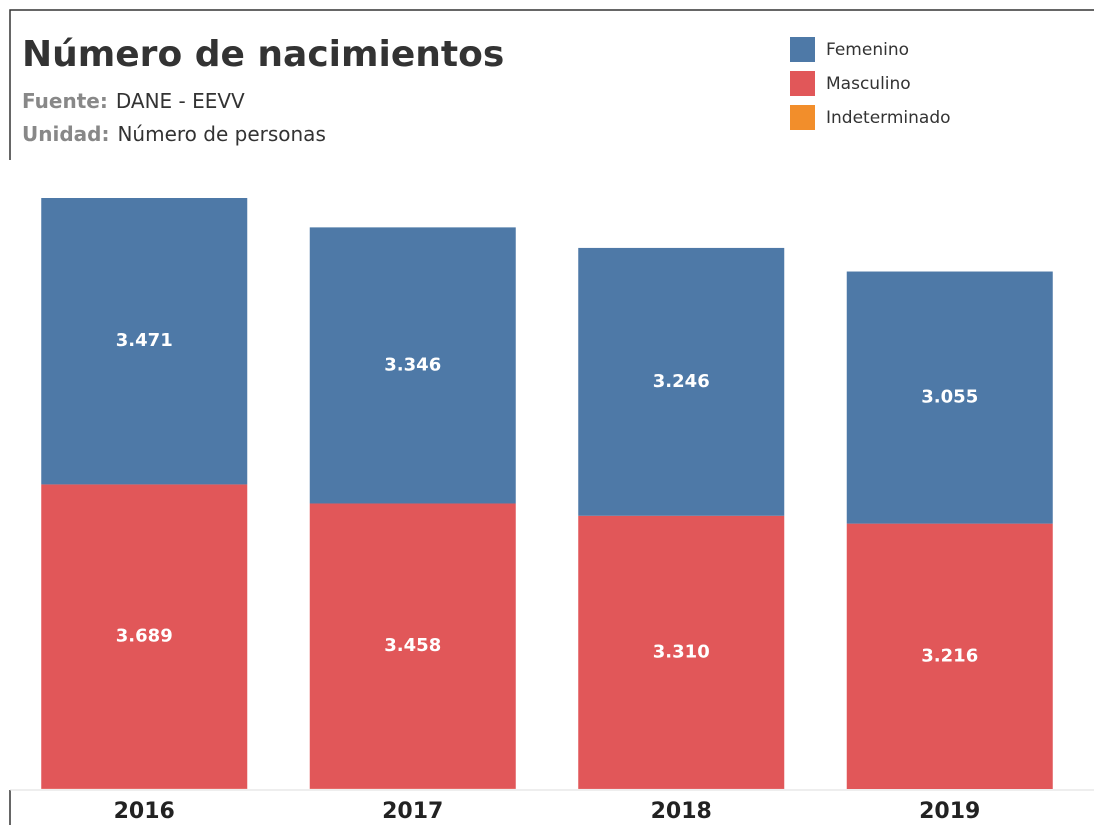 The width and height of the screenshot is (1094, 825). I want to click on x-tick-label: 2018, so click(681, 811).